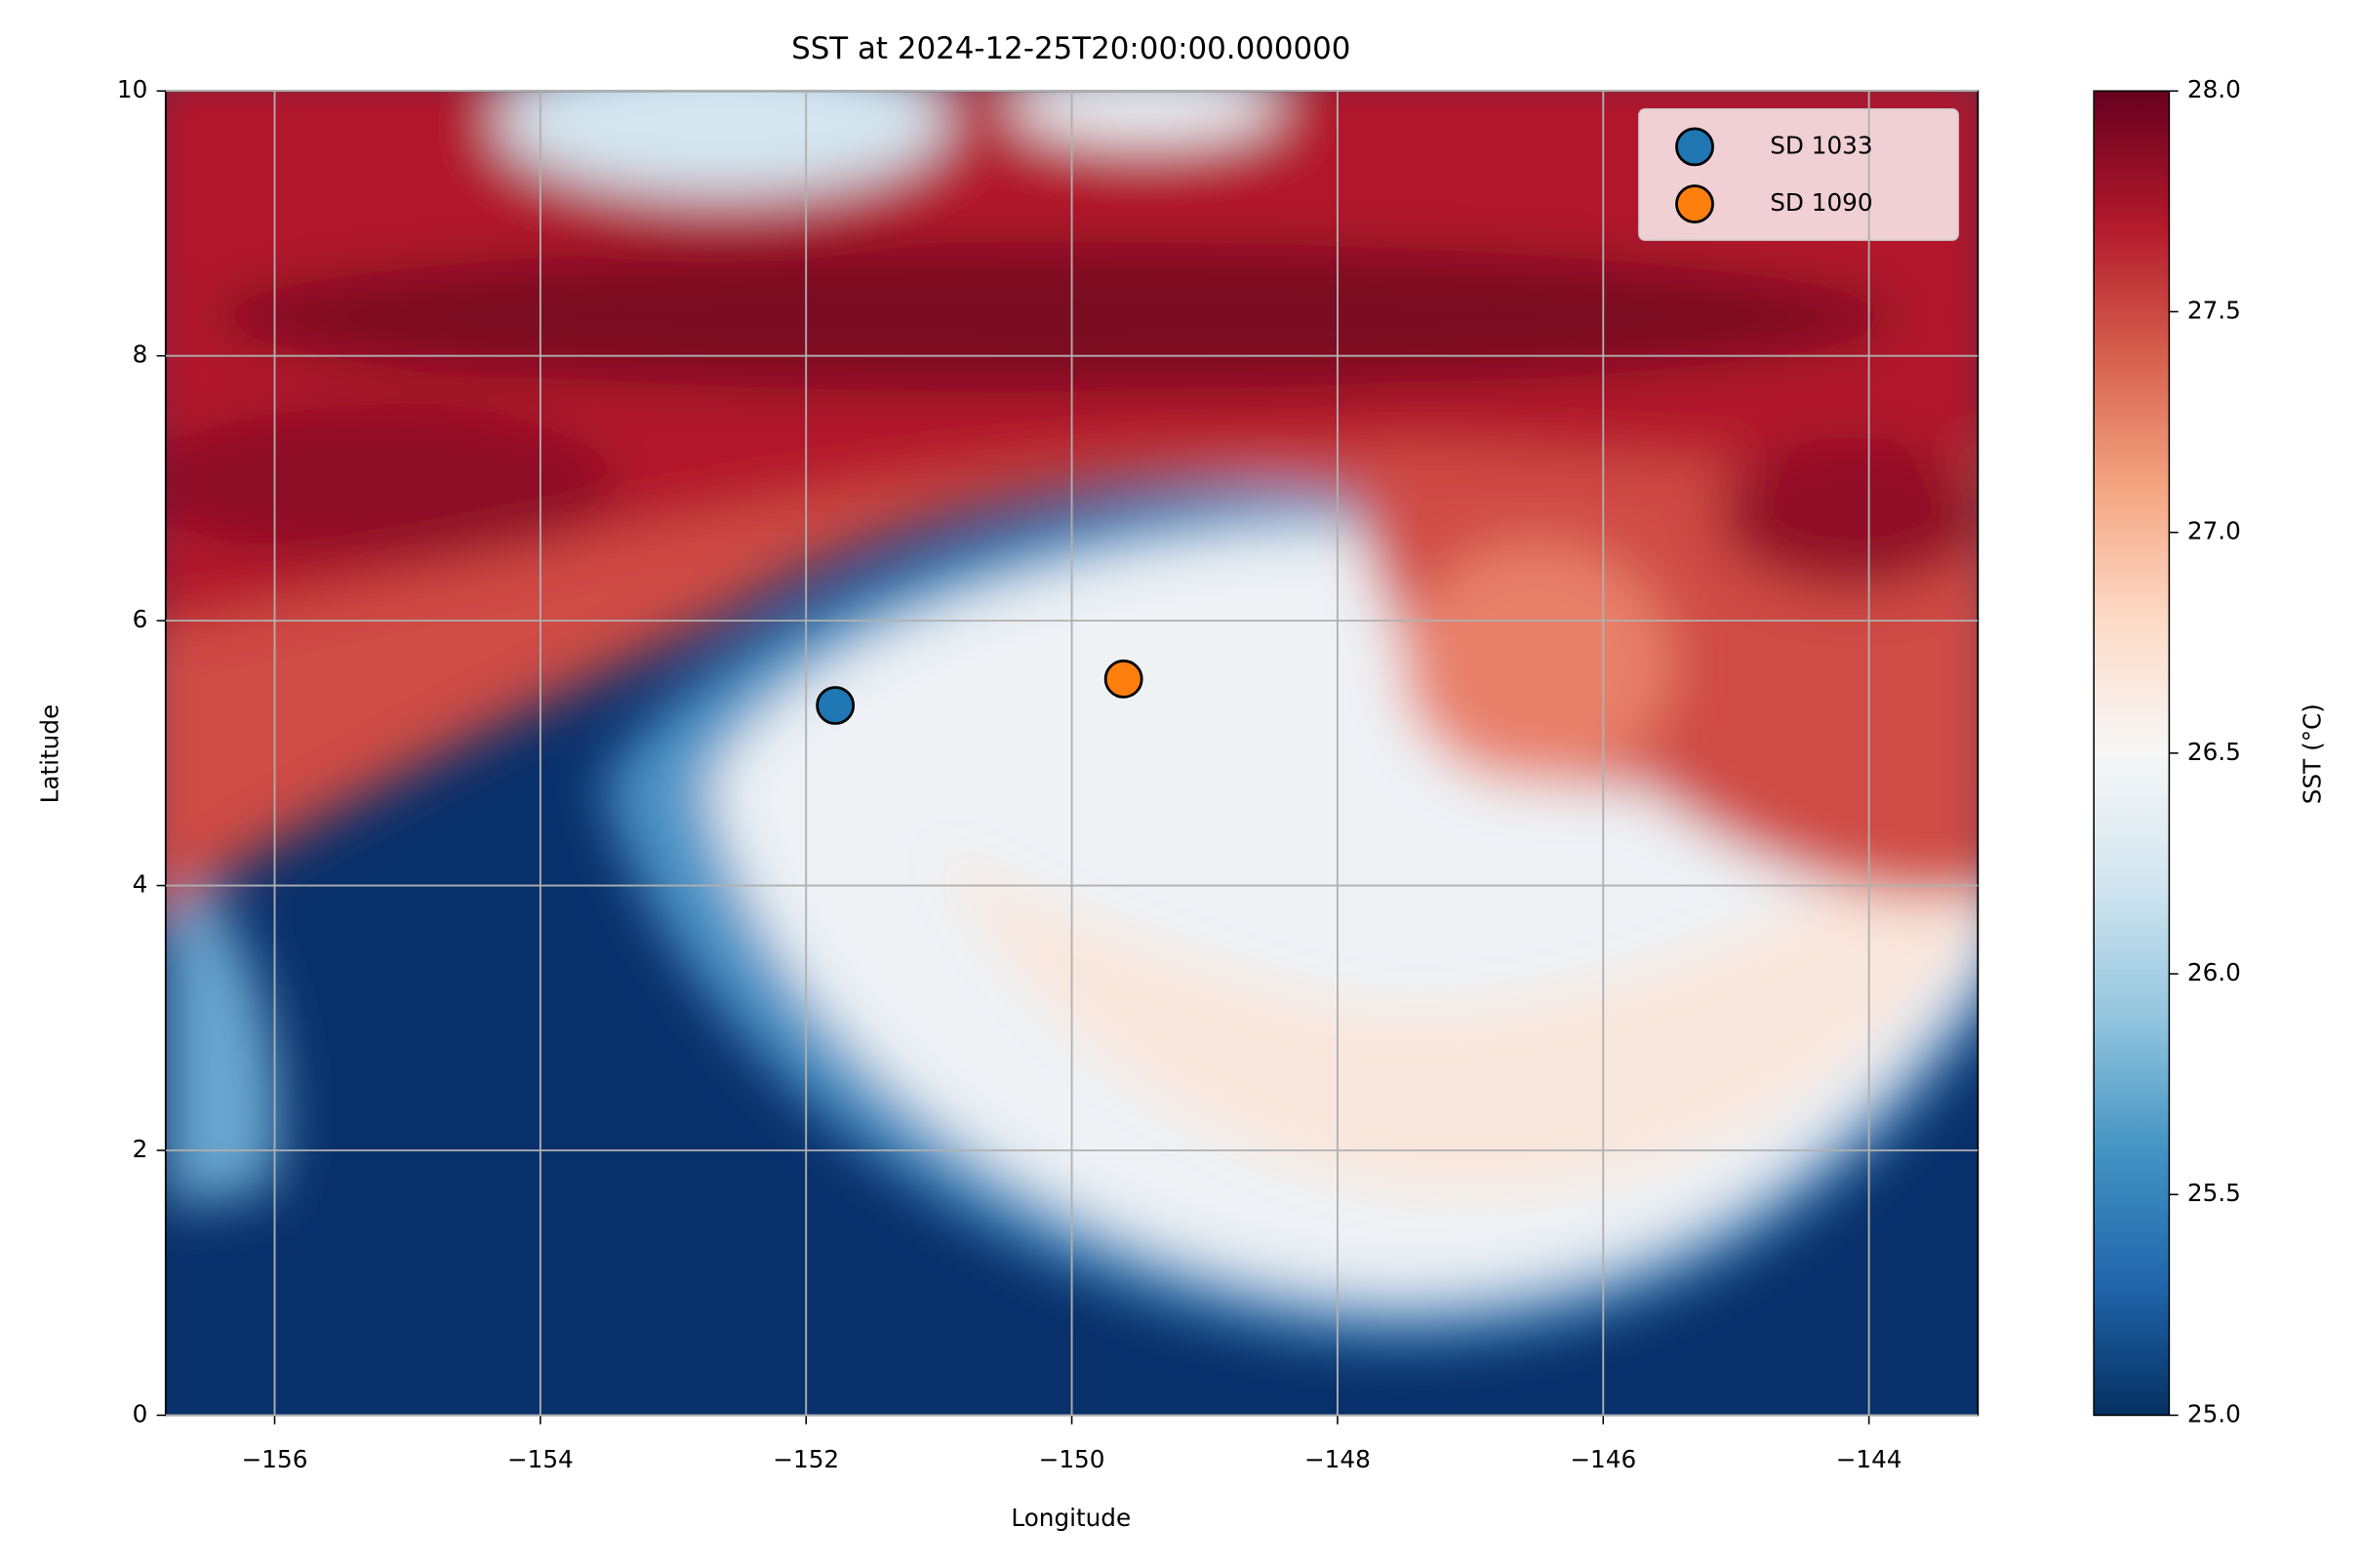 This screenshot has width=2362, height=1568. What do you see at coordinates (806, 1459) in the screenshot?
I see `x-tick-label: −152` at bounding box center [806, 1459].